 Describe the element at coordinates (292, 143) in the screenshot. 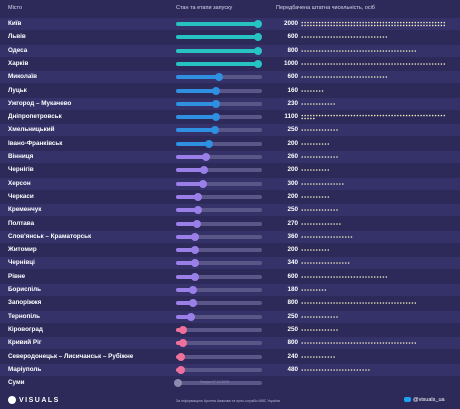

I see `staff-value: 200` at that location.